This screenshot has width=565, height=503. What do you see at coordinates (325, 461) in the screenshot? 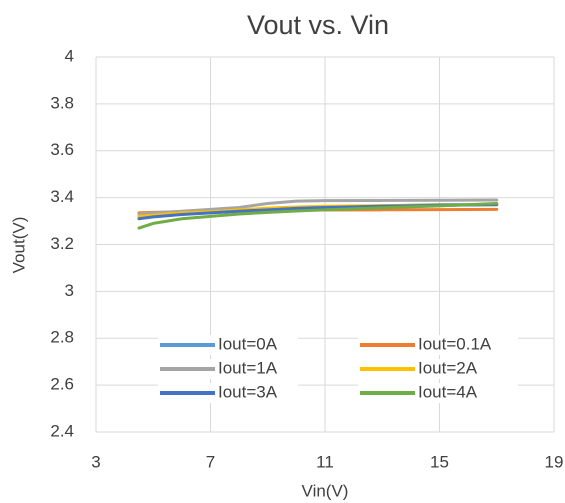
I see `x-tick-label: 11` at bounding box center [325, 461].